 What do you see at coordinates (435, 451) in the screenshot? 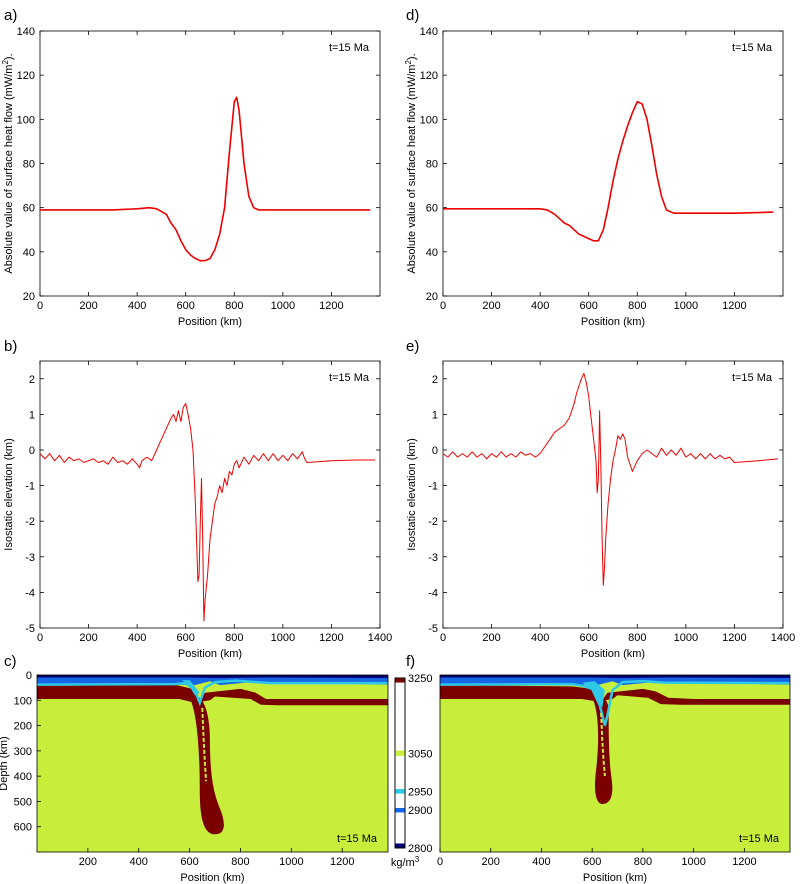
I see `y-tick-label-e: 0` at bounding box center [435, 451].